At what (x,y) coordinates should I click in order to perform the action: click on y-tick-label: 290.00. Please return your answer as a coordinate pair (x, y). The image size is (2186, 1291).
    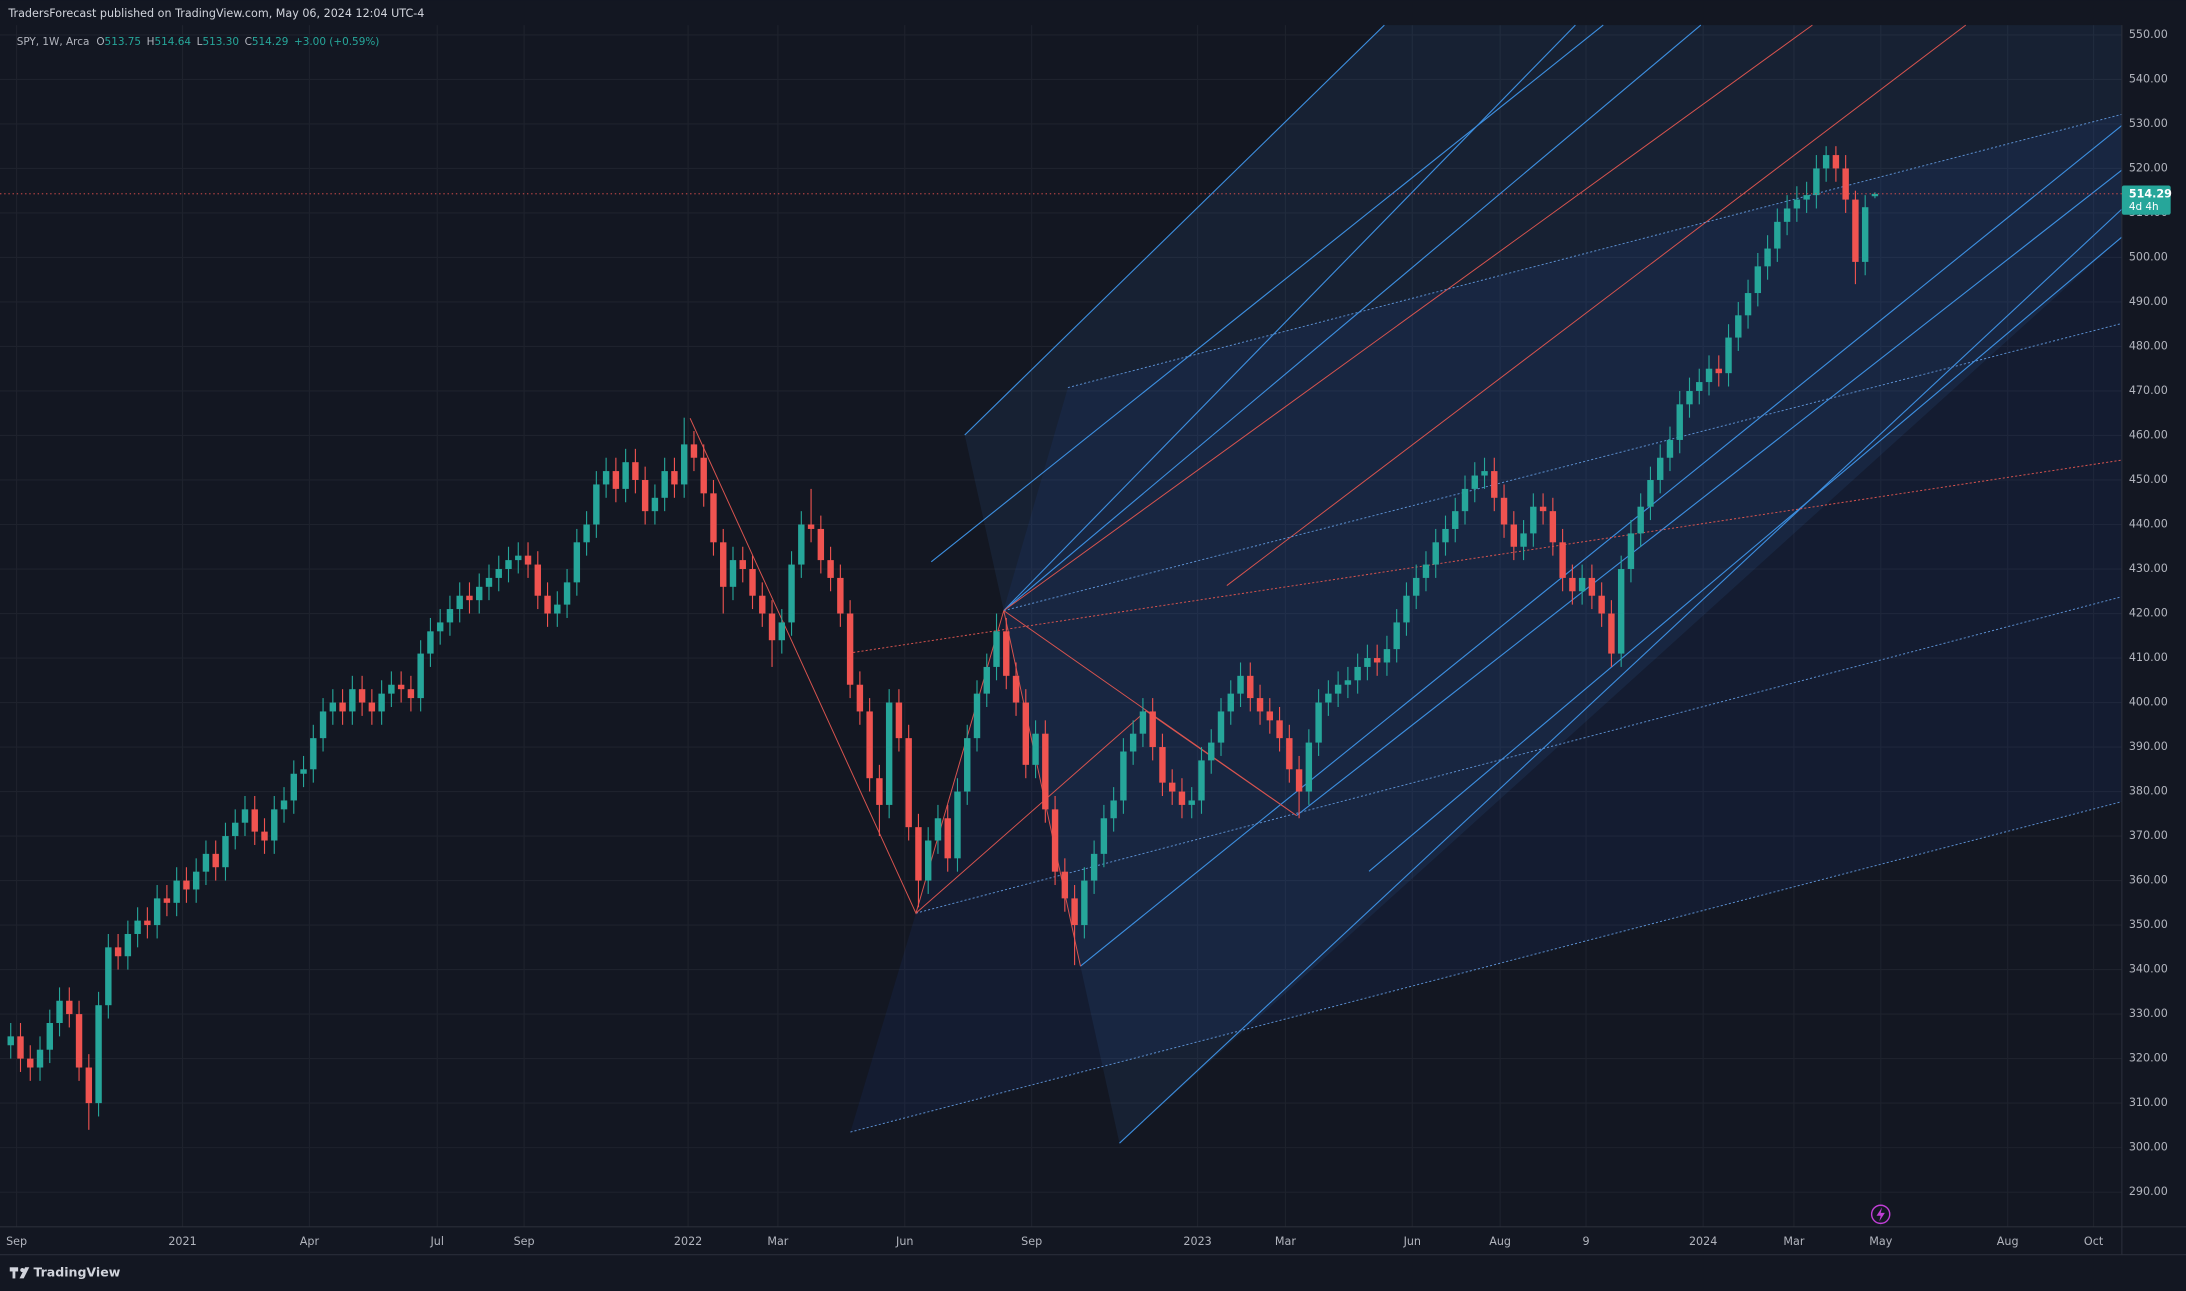
    Looking at the image, I should click on (2148, 1191).